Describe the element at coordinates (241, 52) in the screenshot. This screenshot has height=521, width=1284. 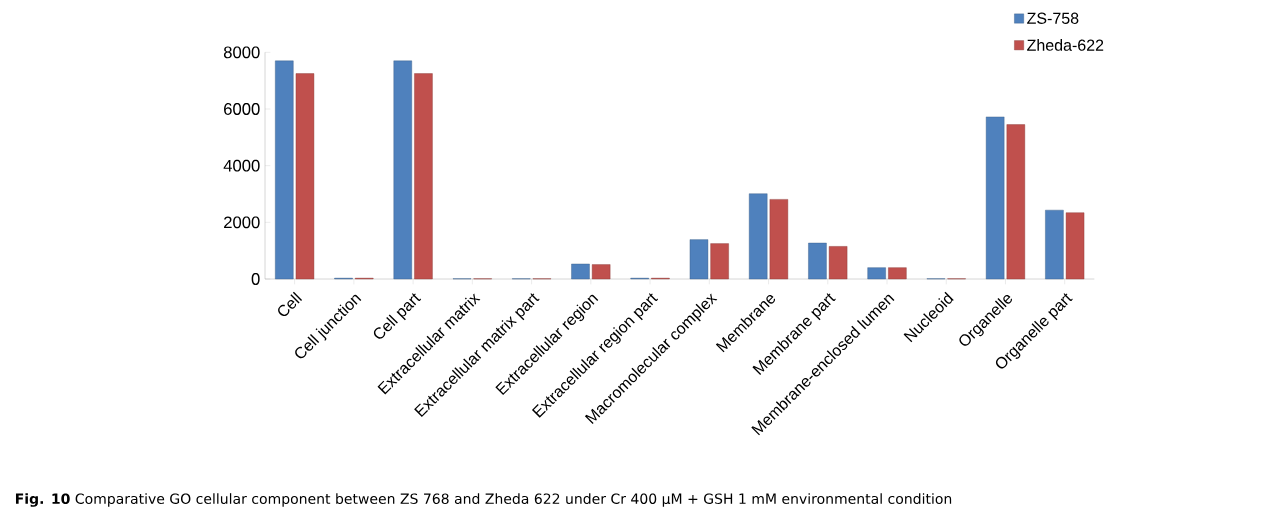
I see `y-tick-label: 8000` at that location.